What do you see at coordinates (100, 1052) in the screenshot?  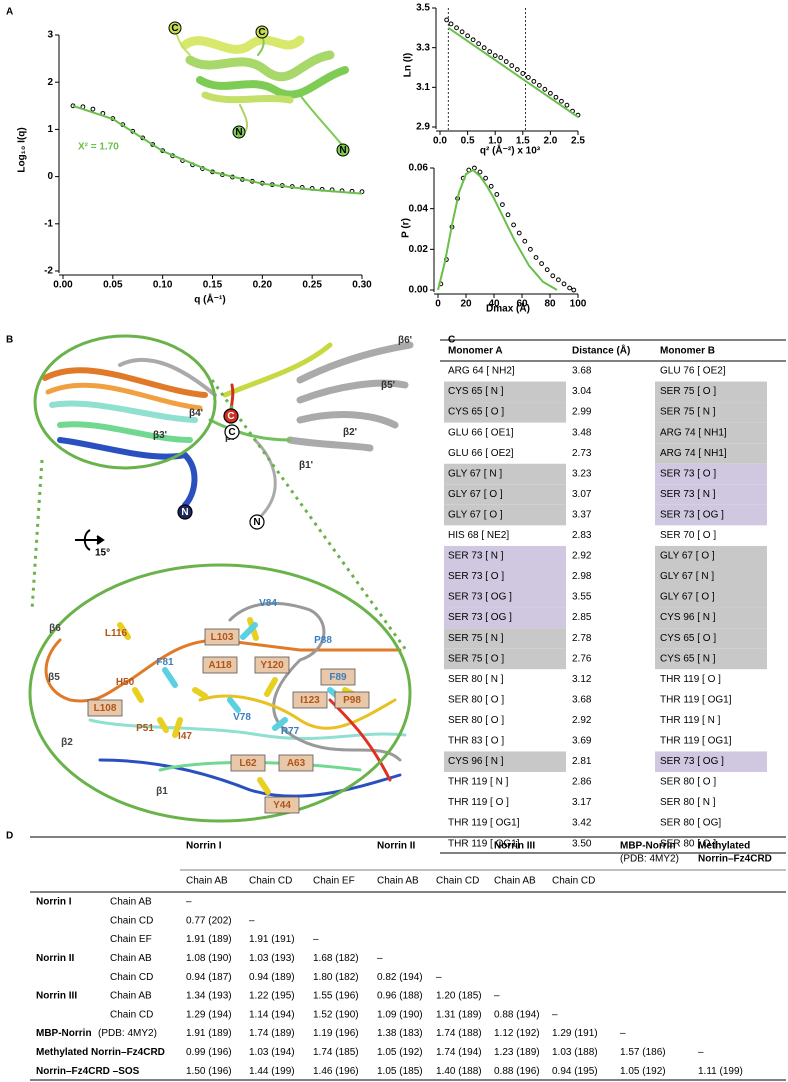 I see `row-group: Methylated Norrin–Fz4CRD` at bounding box center [100, 1052].